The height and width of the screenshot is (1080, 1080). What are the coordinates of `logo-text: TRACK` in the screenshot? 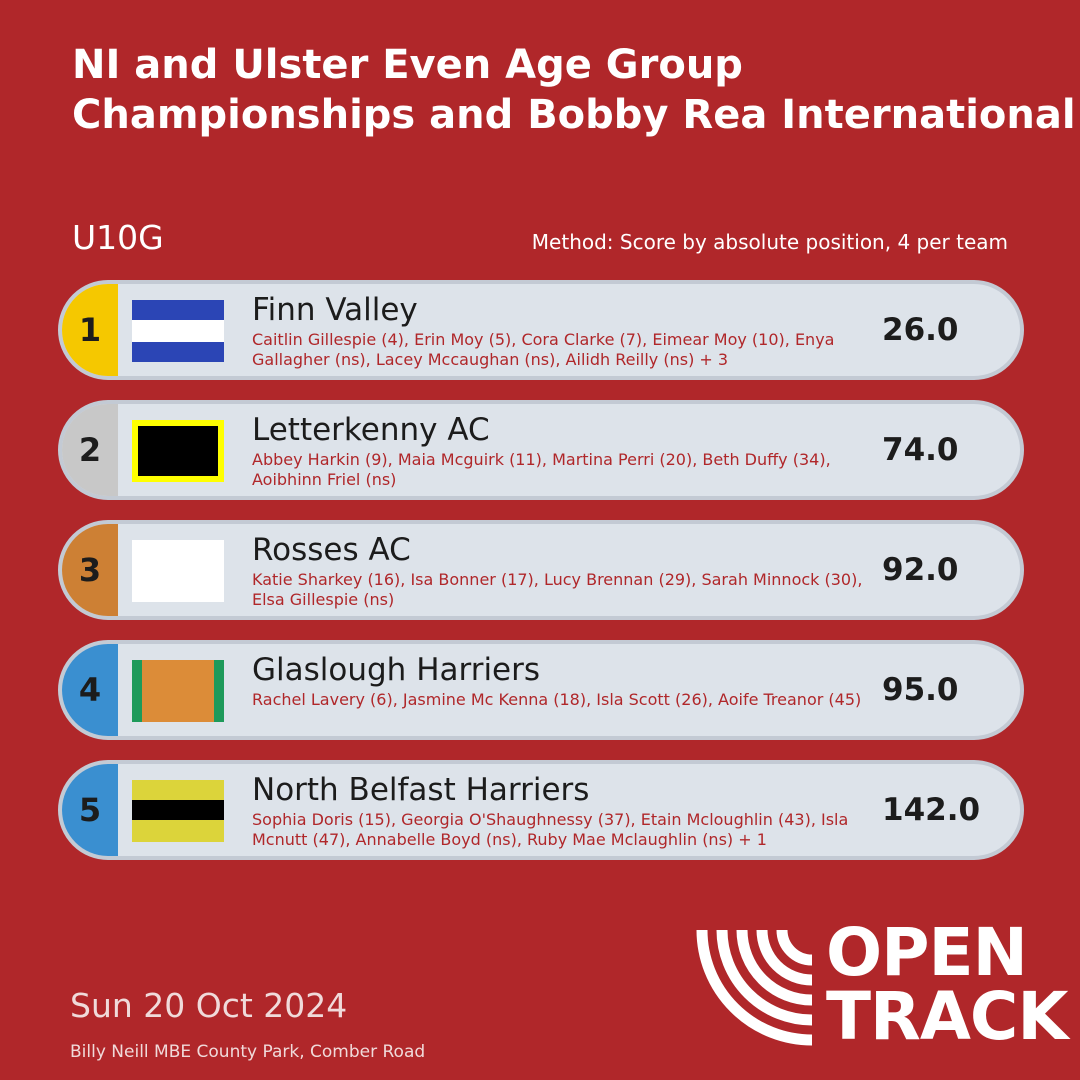 It's located at (947, 1016).